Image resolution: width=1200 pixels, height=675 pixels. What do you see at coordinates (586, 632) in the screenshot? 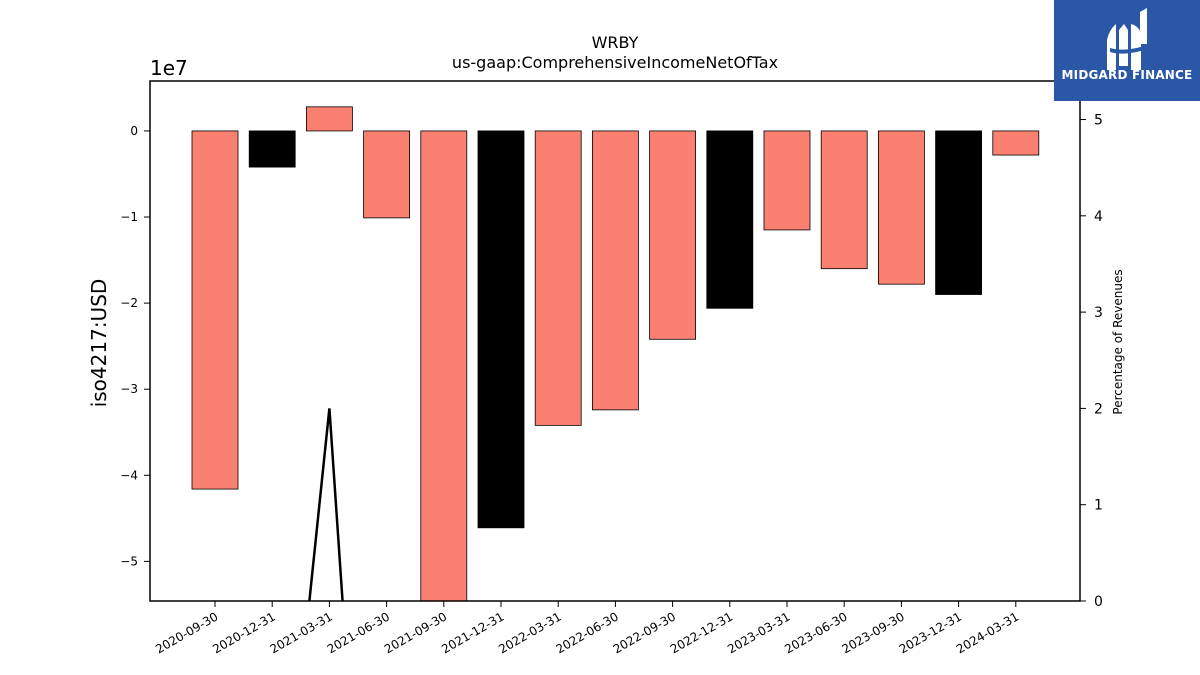
I see `x-tick-label: 2022-06-30` at bounding box center [586, 632].